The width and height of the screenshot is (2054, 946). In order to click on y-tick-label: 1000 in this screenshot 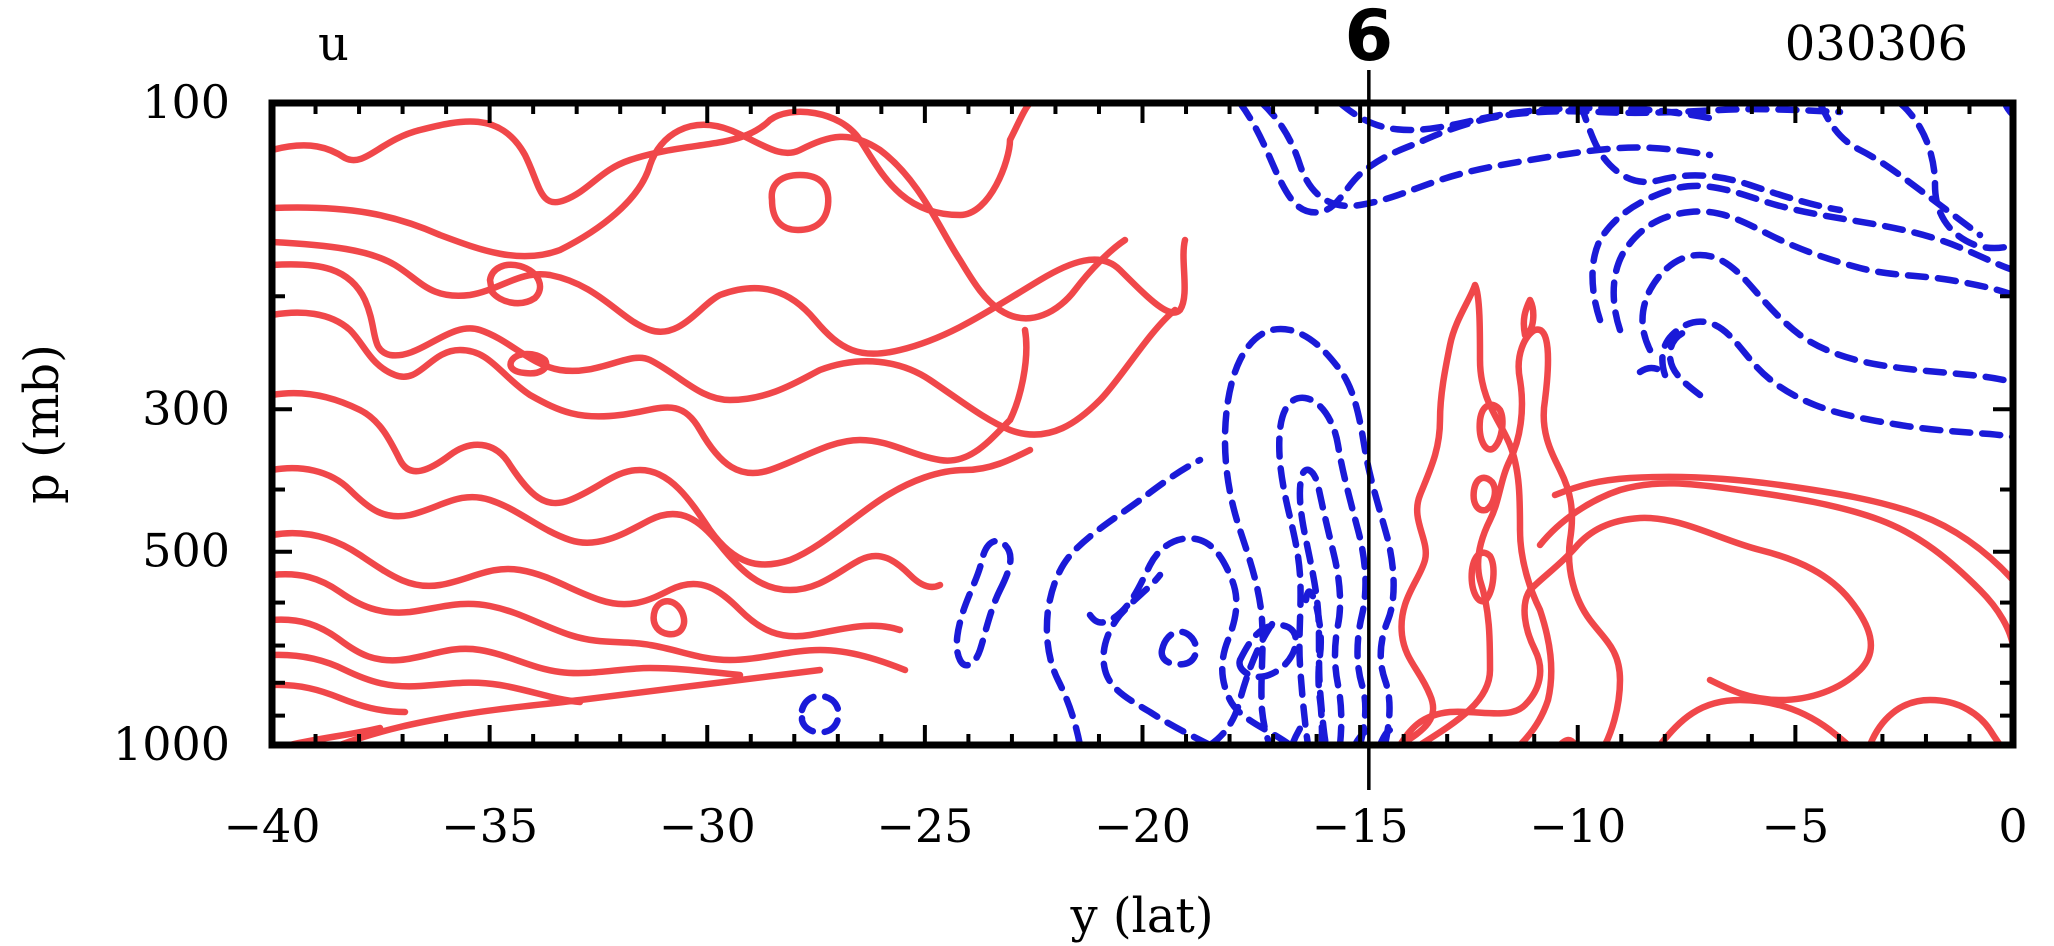, I will do `click(171, 744)`.